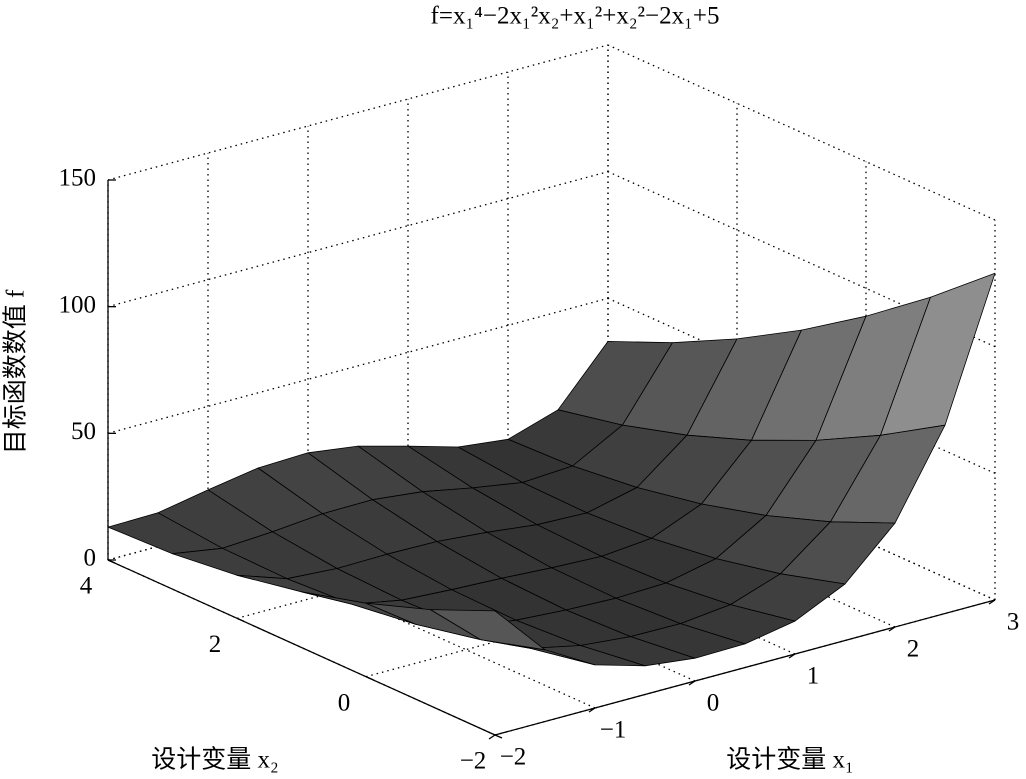  Describe the element at coordinates (913, 649) in the screenshot. I see `x-tick-label: 2` at that location.